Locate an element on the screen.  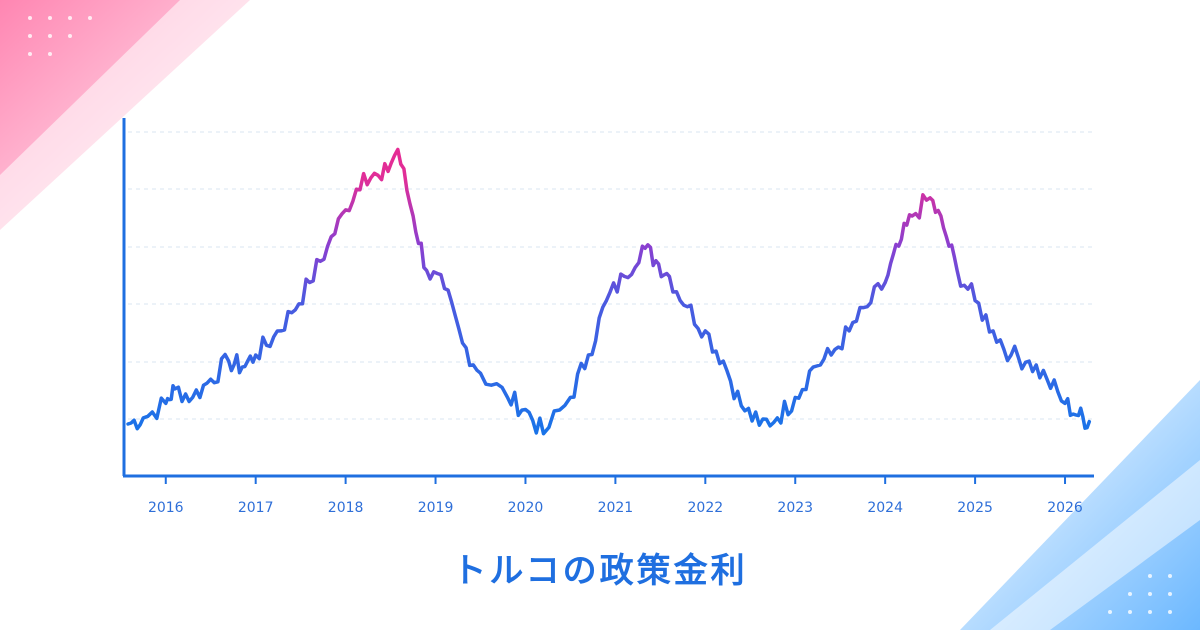
x-tick-label-2020: 2020 is located at coordinates (526, 508).